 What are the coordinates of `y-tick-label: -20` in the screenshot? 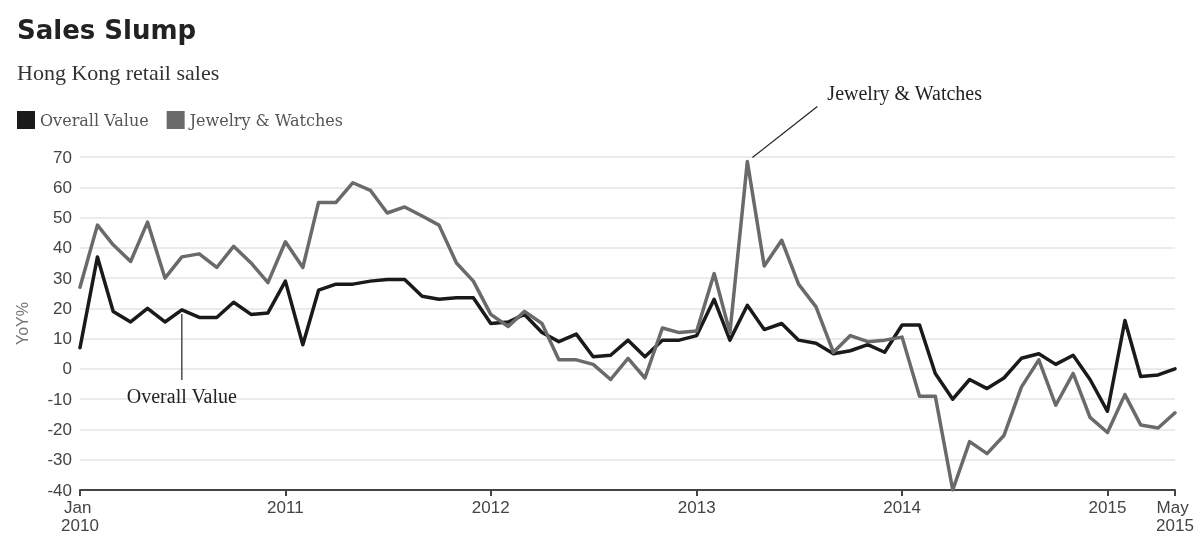 It's located at (59, 429).